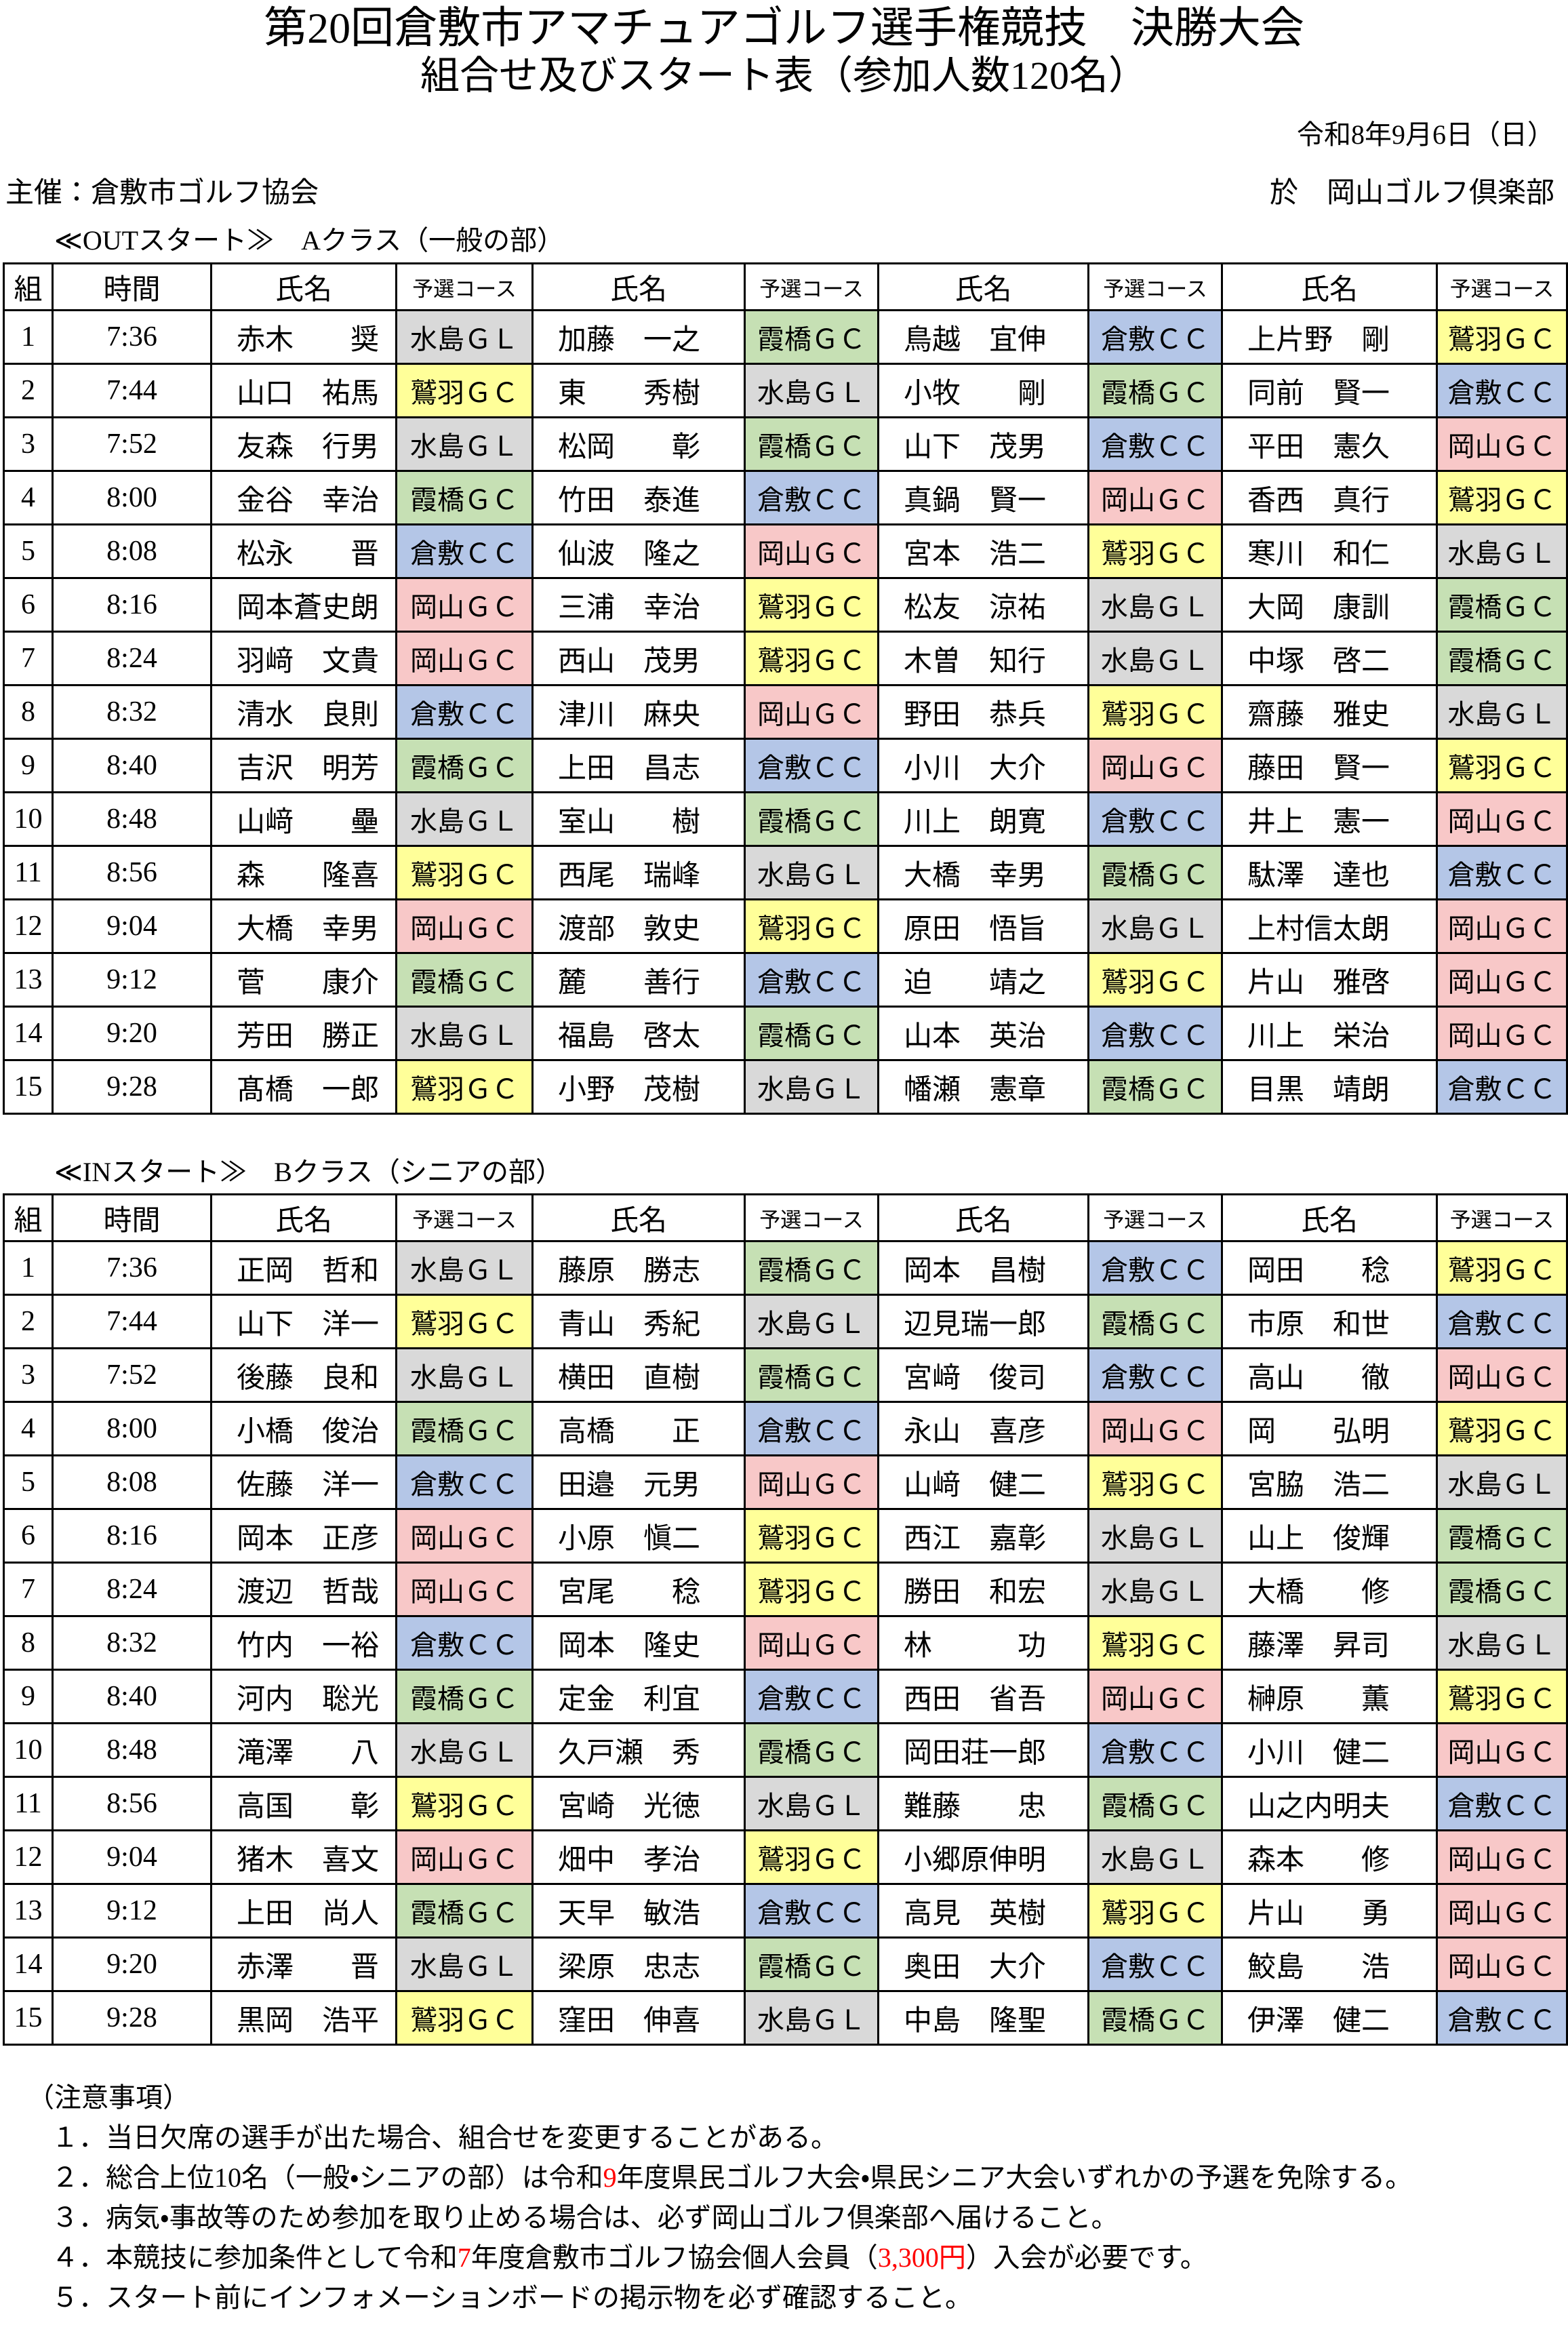 The image size is (1568, 2325). I want to click on table-row: 1 7:36 赤木 奨水島ＧＬ 加藤 一之 霞橋ＧＣ 鳥越 宜伸 倉敷ＣＣ 上片野 剛鷲羽ＧＣ, so click(785, 337).